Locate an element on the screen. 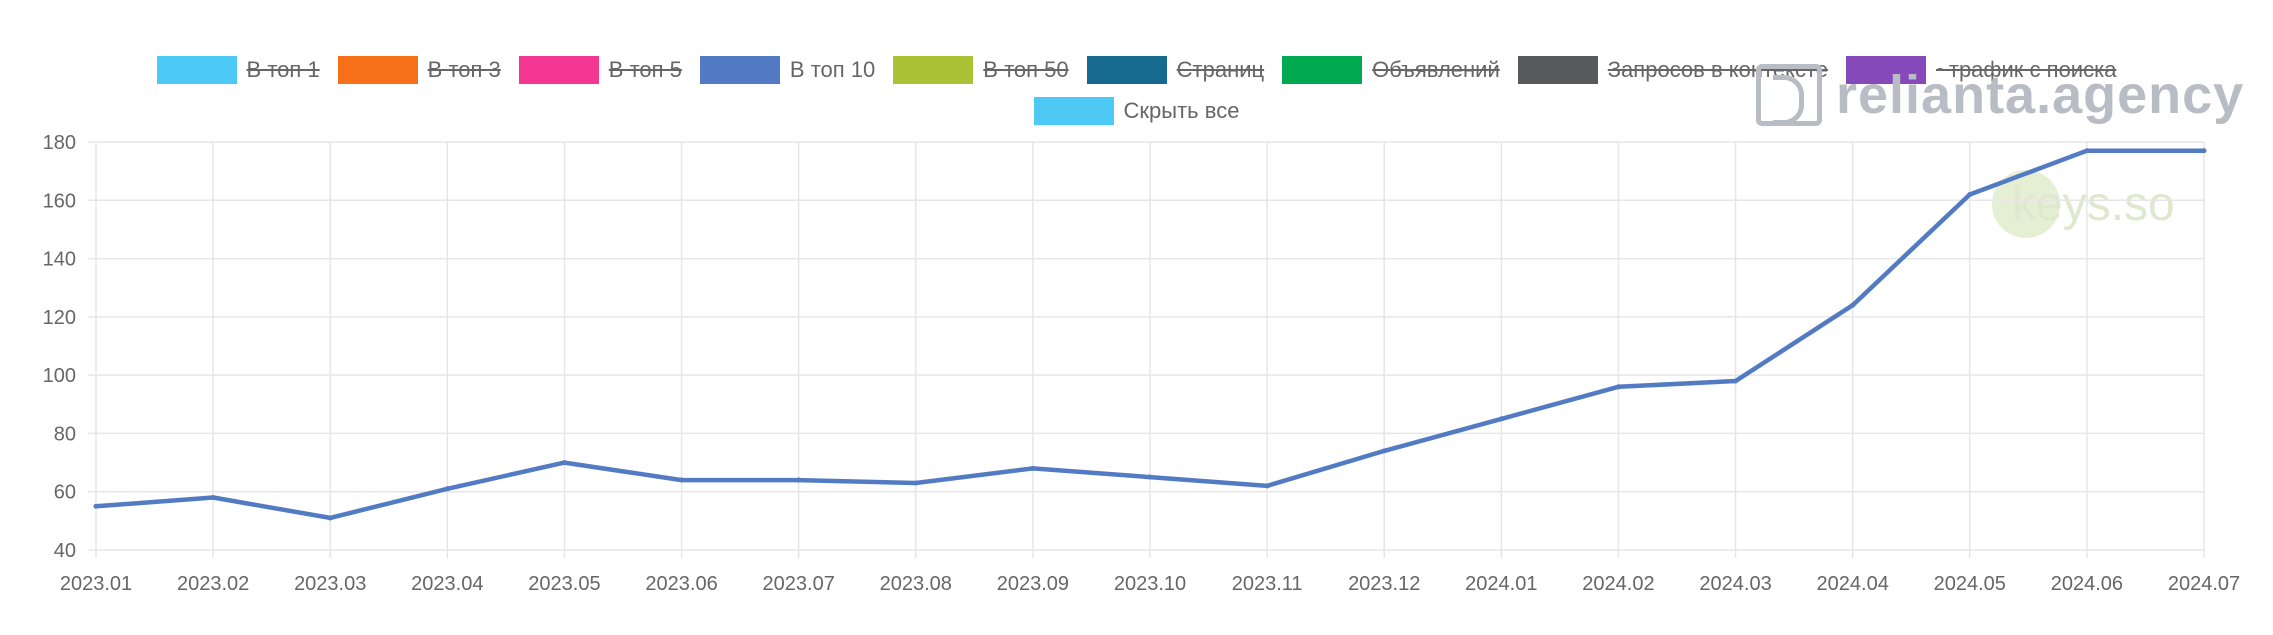 Image resolution: width=2273 pixels, height=635 pixels. legend-item: В топ 3 is located at coordinates (419, 70).